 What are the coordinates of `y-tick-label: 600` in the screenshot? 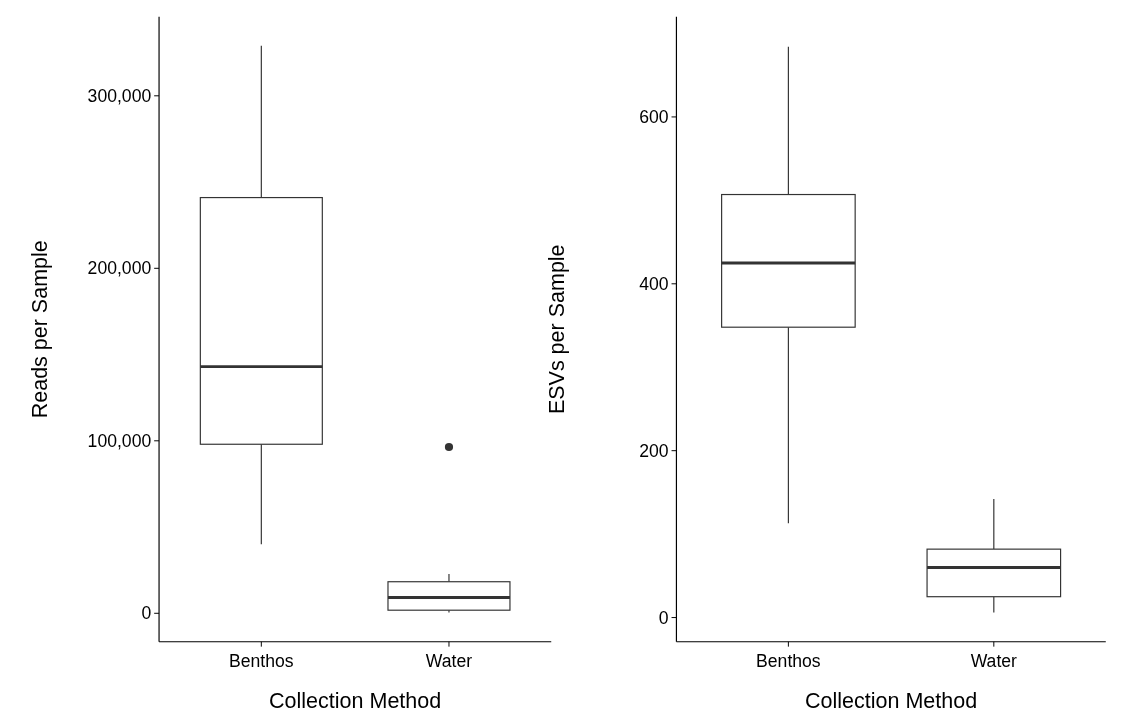 It's located at (654, 117).